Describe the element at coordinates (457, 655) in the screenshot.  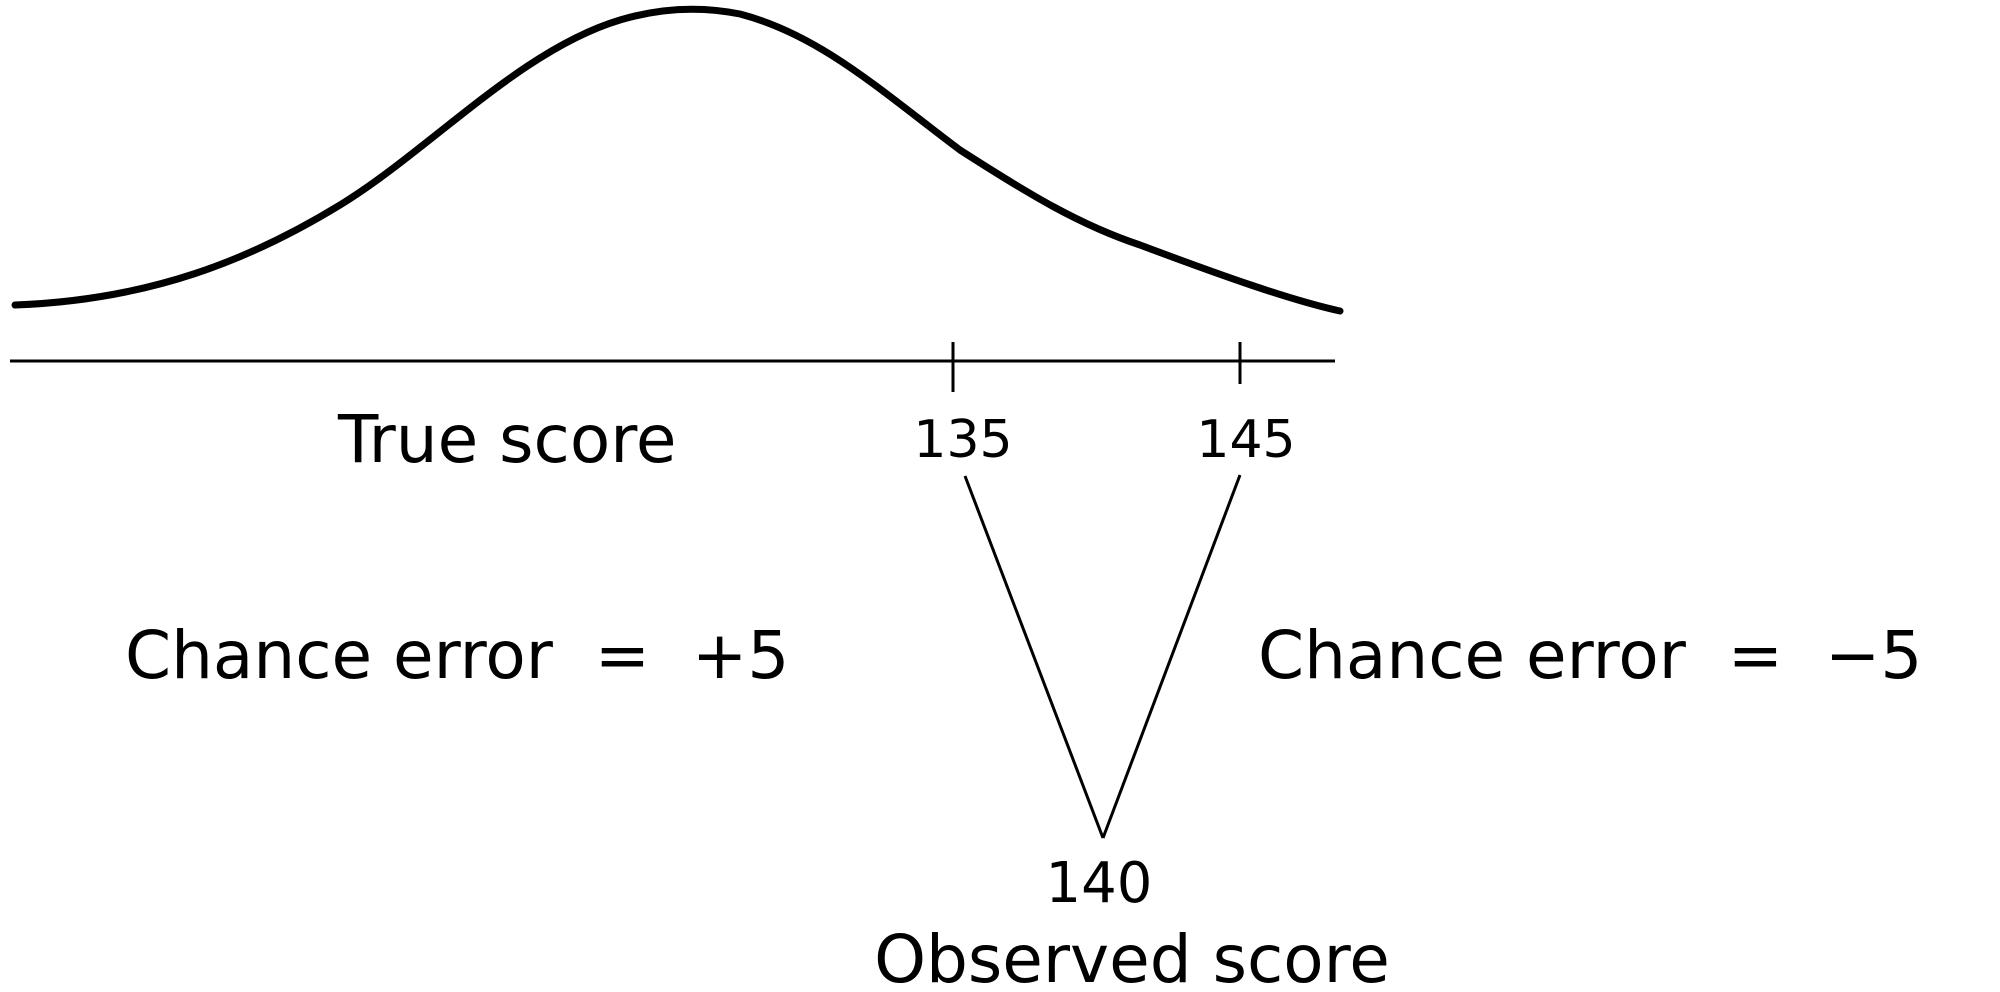
I see `chance-error-positive-label: Chance error = +5` at that location.